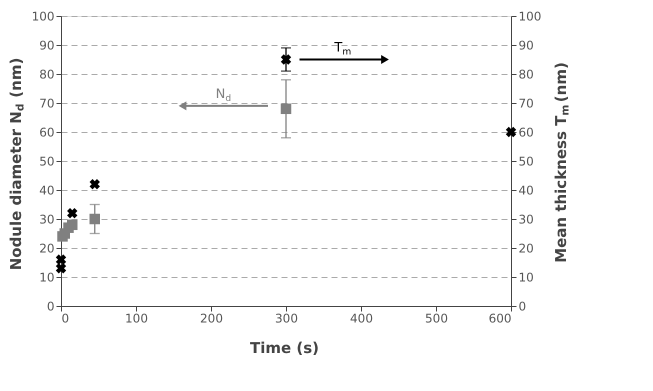 Image resolution: width=653 pixels, height=391 pixels. I want to click on y-axis-title: Nodule diameter Nd (nm), so click(16, 164).